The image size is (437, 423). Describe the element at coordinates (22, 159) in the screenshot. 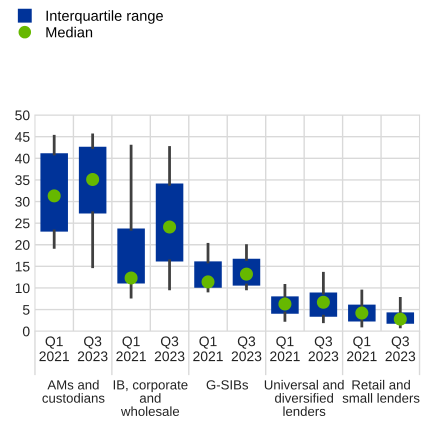

I see `y-tick-label: 40` at that location.